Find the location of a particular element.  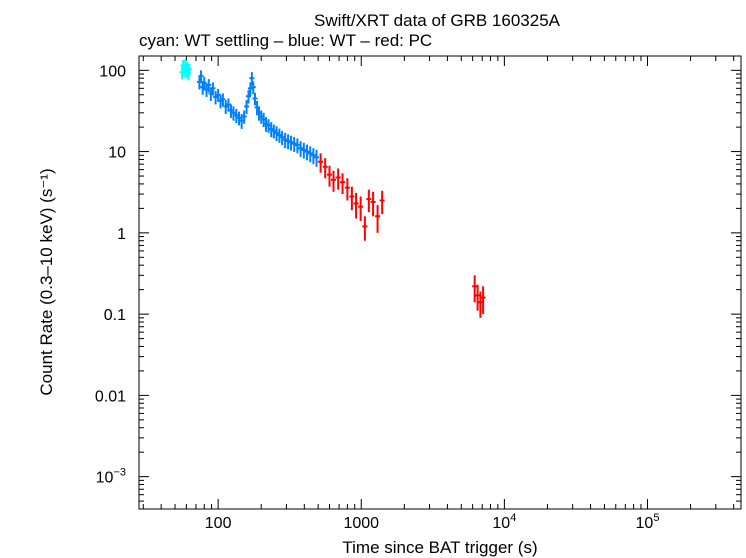

x-tick-label: 1000 is located at coordinates (361, 523).